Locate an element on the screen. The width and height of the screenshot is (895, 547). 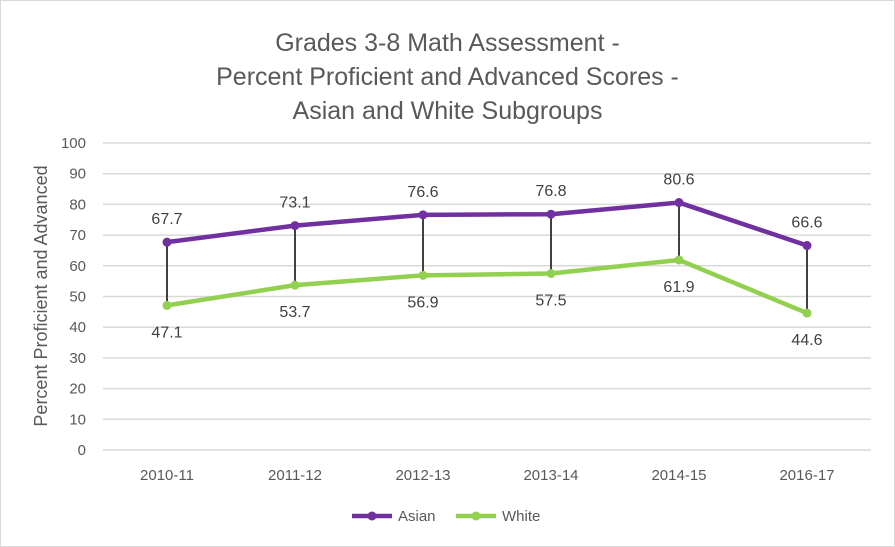
y-tick-label: 40 is located at coordinates (77, 327).